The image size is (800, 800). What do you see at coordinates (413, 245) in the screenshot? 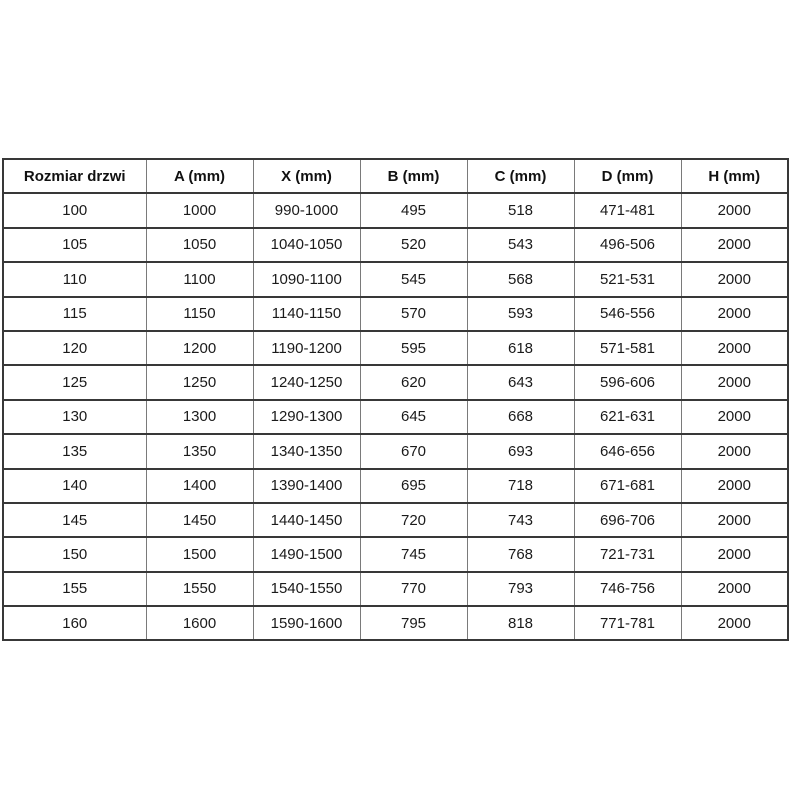
I see `table-cell: 520` at bounding box center [413, 245].